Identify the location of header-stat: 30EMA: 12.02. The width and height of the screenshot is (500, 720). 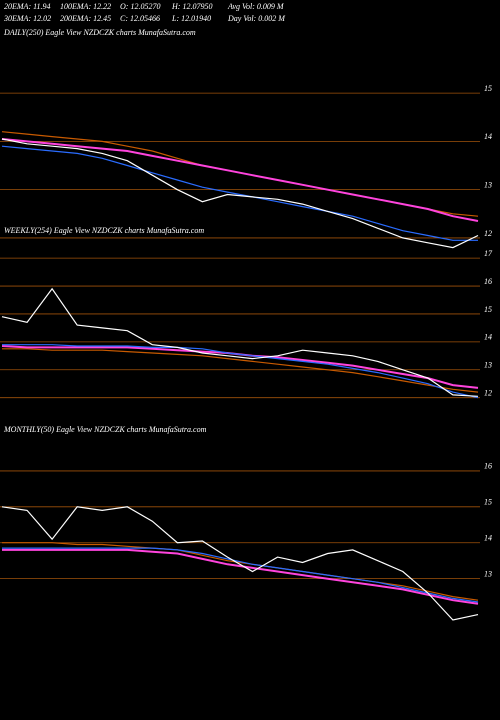
(27, 18).